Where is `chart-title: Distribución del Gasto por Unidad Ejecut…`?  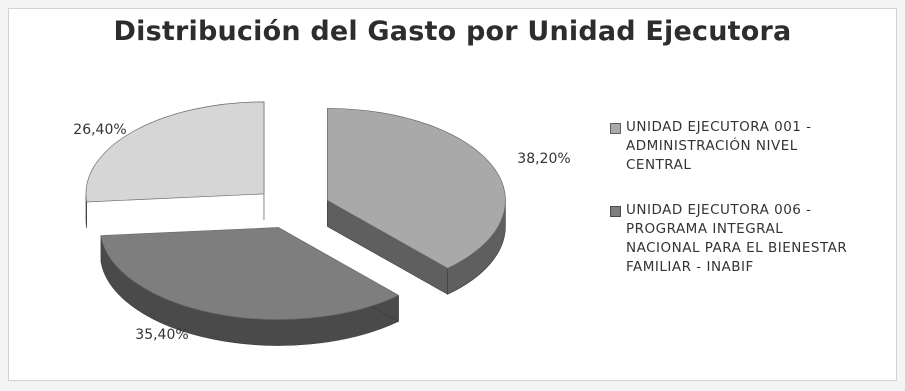
chart-title: Distribución del Gasto por Unidad Ejecut… is located at coordinates (452, 31).